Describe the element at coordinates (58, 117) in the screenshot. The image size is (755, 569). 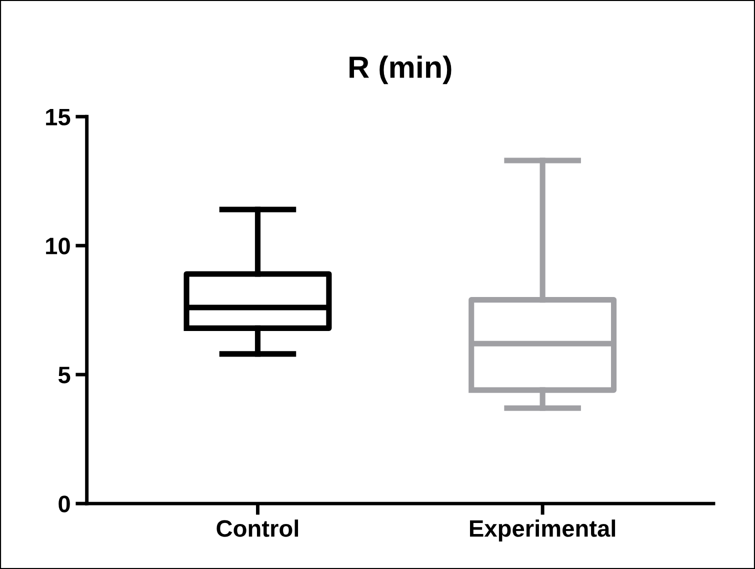
I see `y-tick-label: 15` at that location.